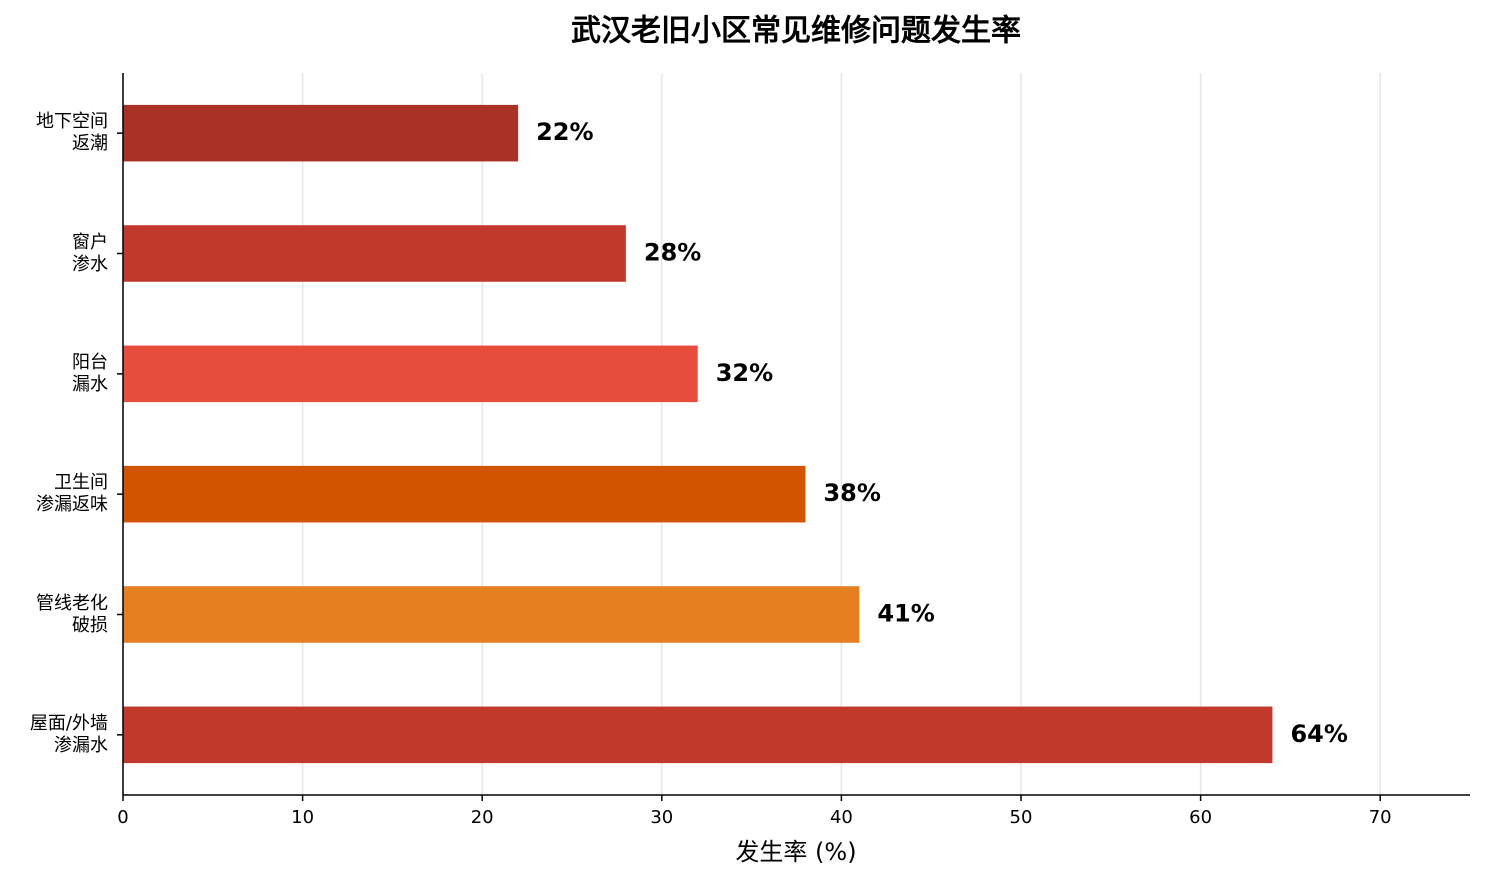 The width and height of the screenshot is (1485, 884). I want to click on y-tick-label: 卫生间 渗漏返味, so click(72, 494).